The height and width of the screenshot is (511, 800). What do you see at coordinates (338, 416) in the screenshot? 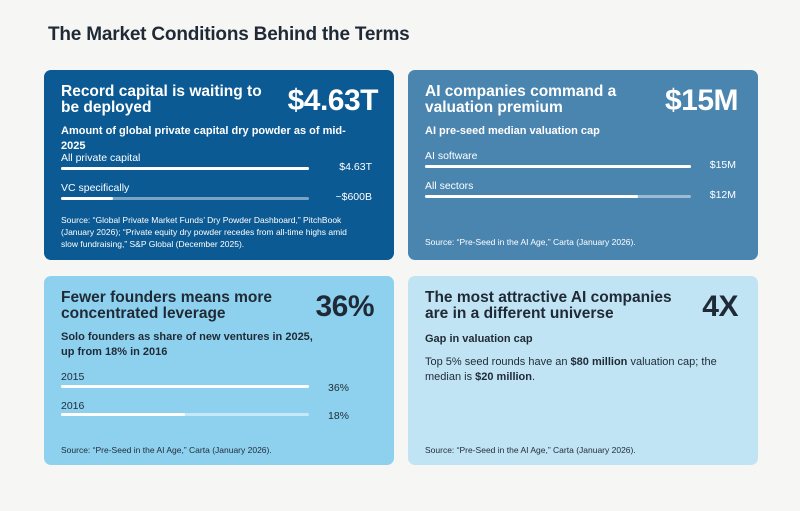
I see `row-value: 18%` at bounding box center [338, 416].